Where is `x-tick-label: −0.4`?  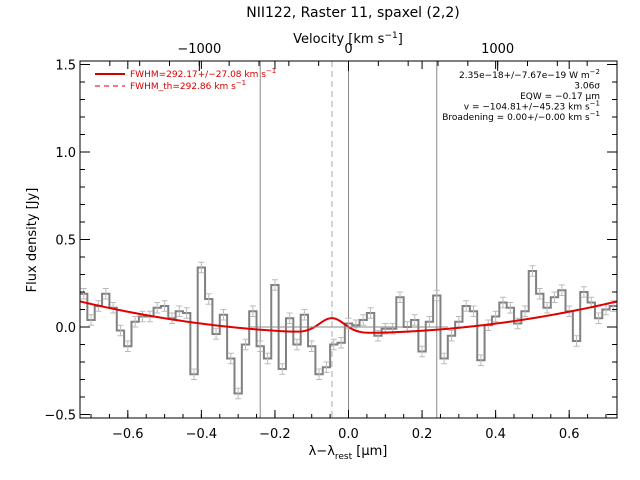
x-tick-label: −0.4 is located at coordinates (202, 434).